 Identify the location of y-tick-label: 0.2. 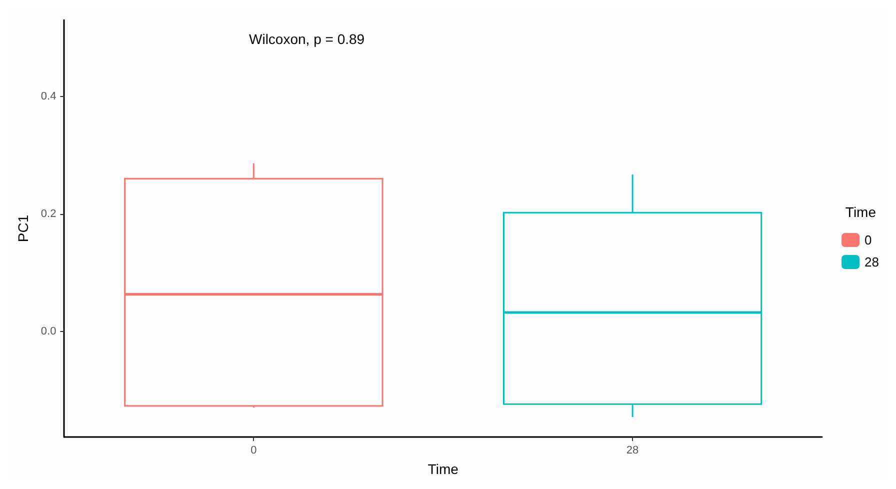
(48, 214).